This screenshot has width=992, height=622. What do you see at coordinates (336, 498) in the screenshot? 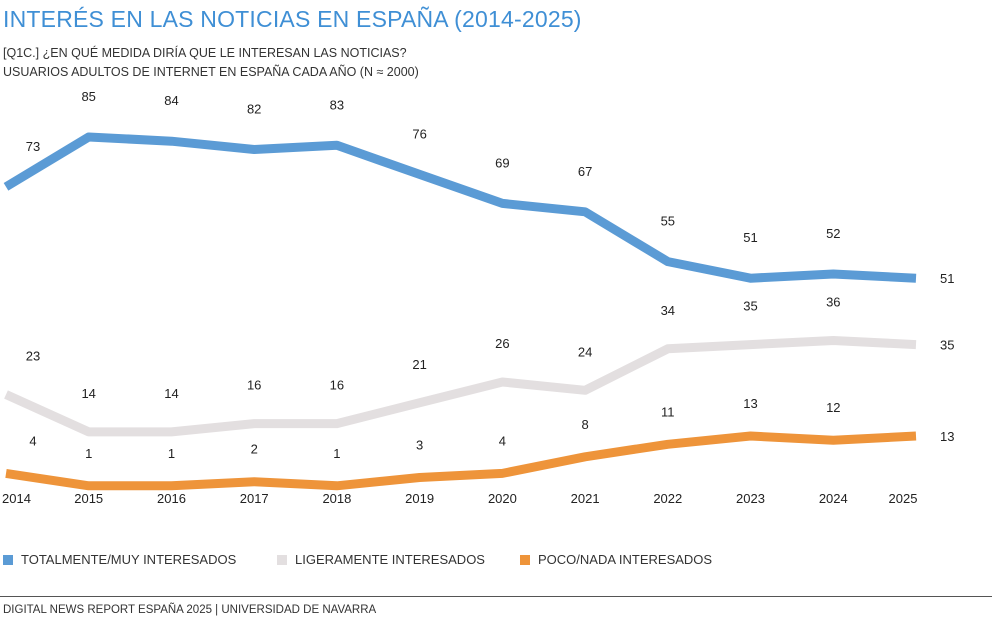
I see `x-tick-label-2018: 2018` at bounding box center [336, 498].